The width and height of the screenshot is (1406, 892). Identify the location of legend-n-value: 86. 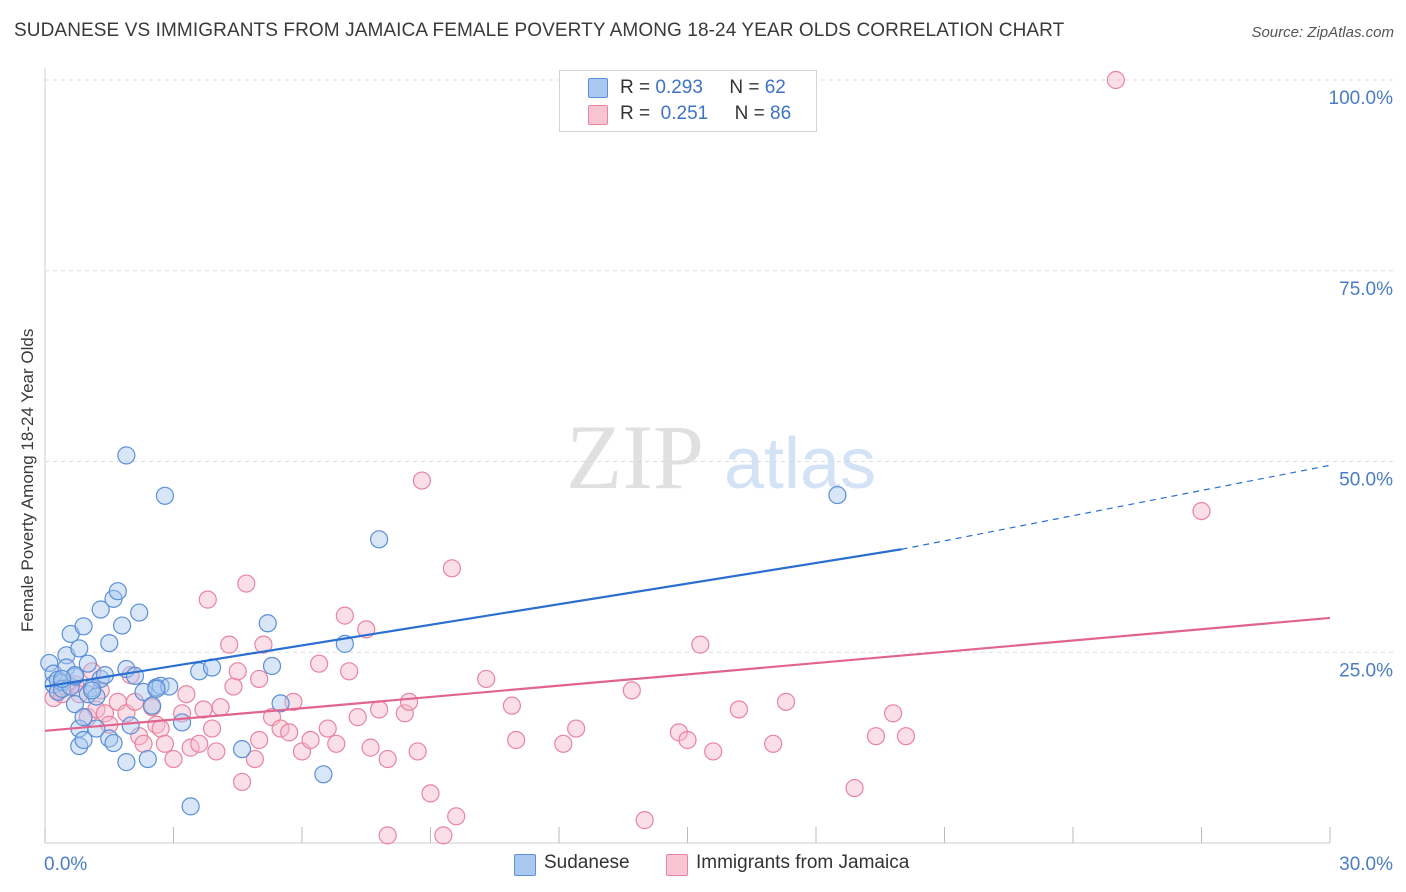
(781, 113).